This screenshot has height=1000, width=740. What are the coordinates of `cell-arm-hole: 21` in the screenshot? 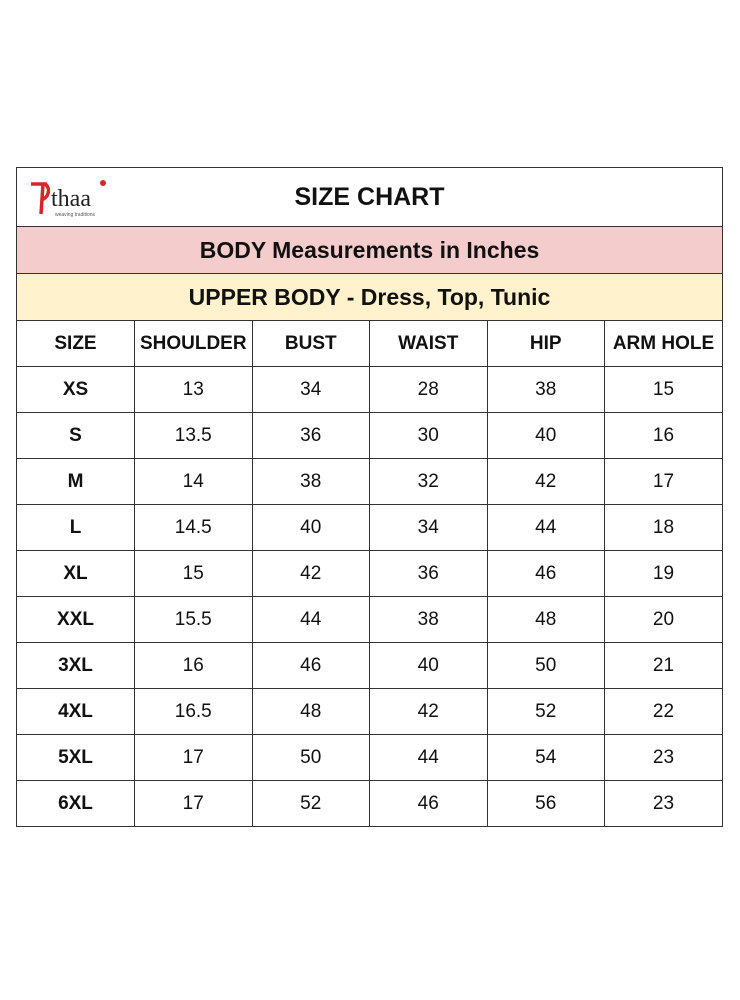 It's located at (663, 665).